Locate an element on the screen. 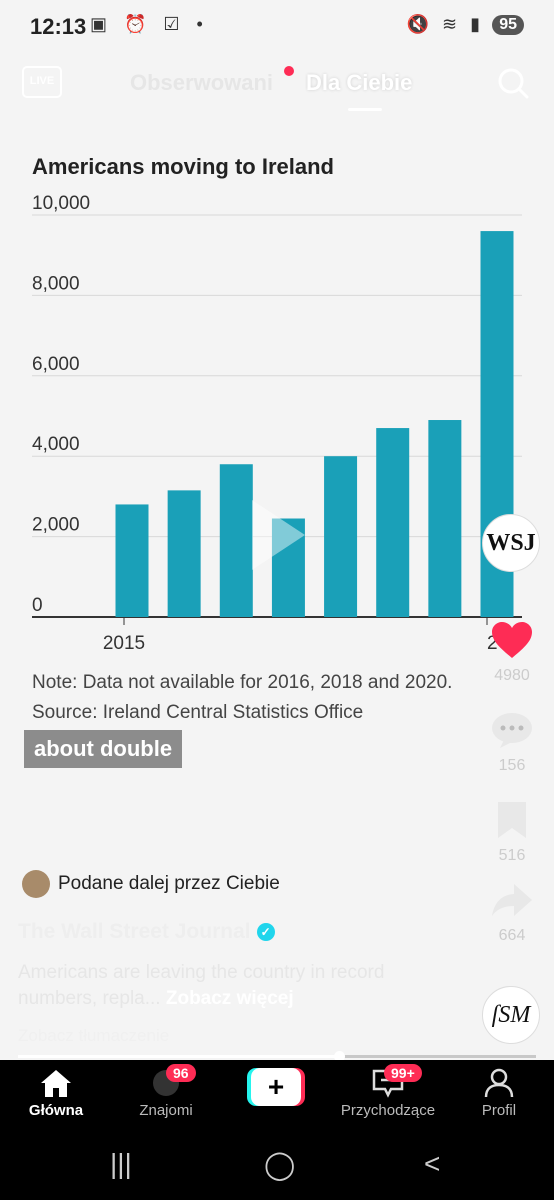  new-content-dot is located at coordinates (289, 71).